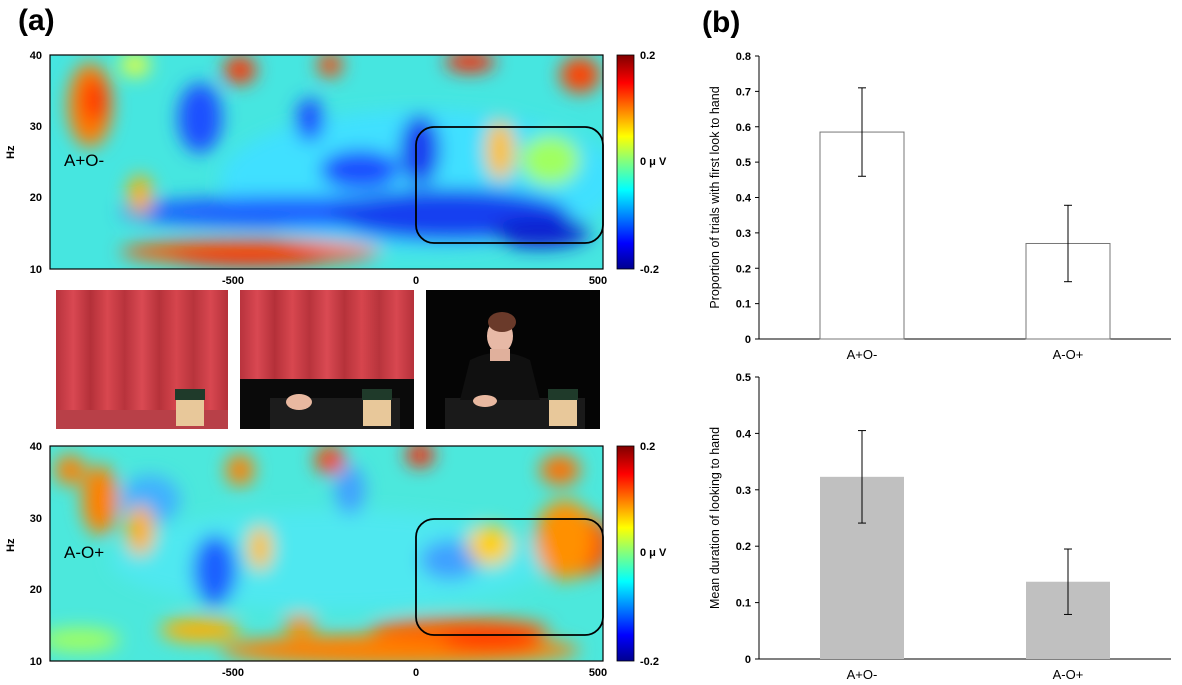 This screenshot has width=1182, height=685. I want to click on ytick-2-20: 20, so click(36, 590).